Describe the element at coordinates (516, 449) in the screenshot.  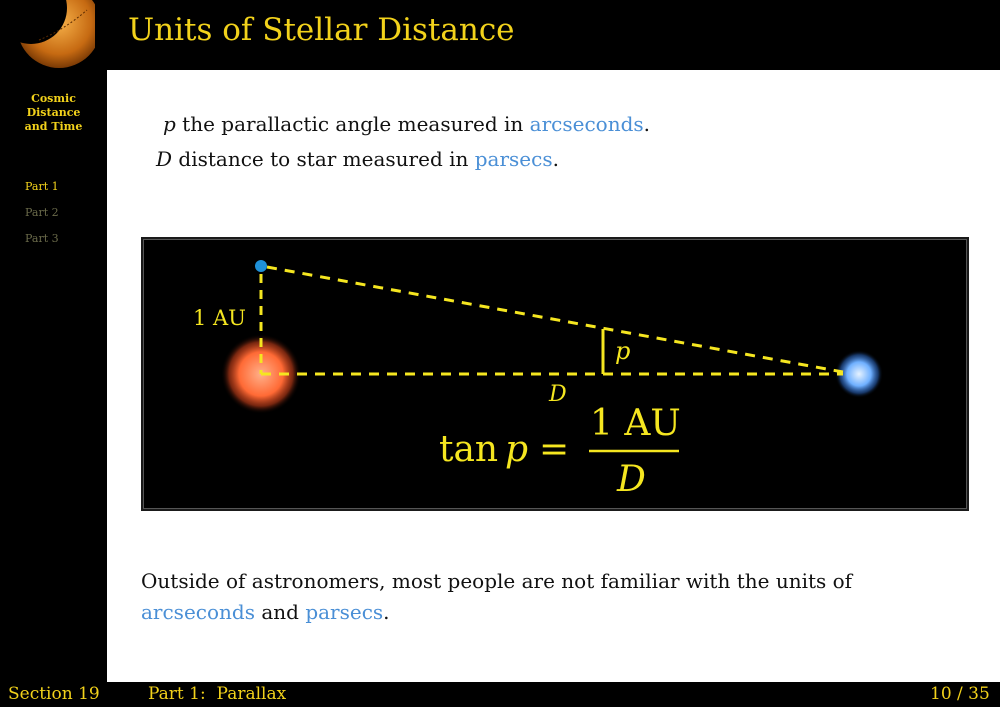
I see `svg-text: p` at that location.